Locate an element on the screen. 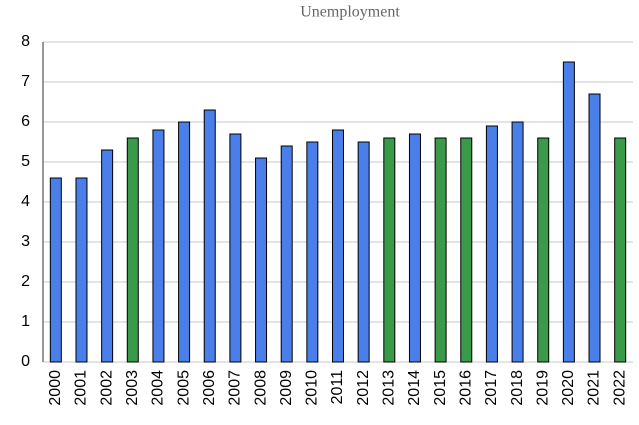 The image size is (639, 425). x-tick-label: 2017 is located at coordinates (491, 388).